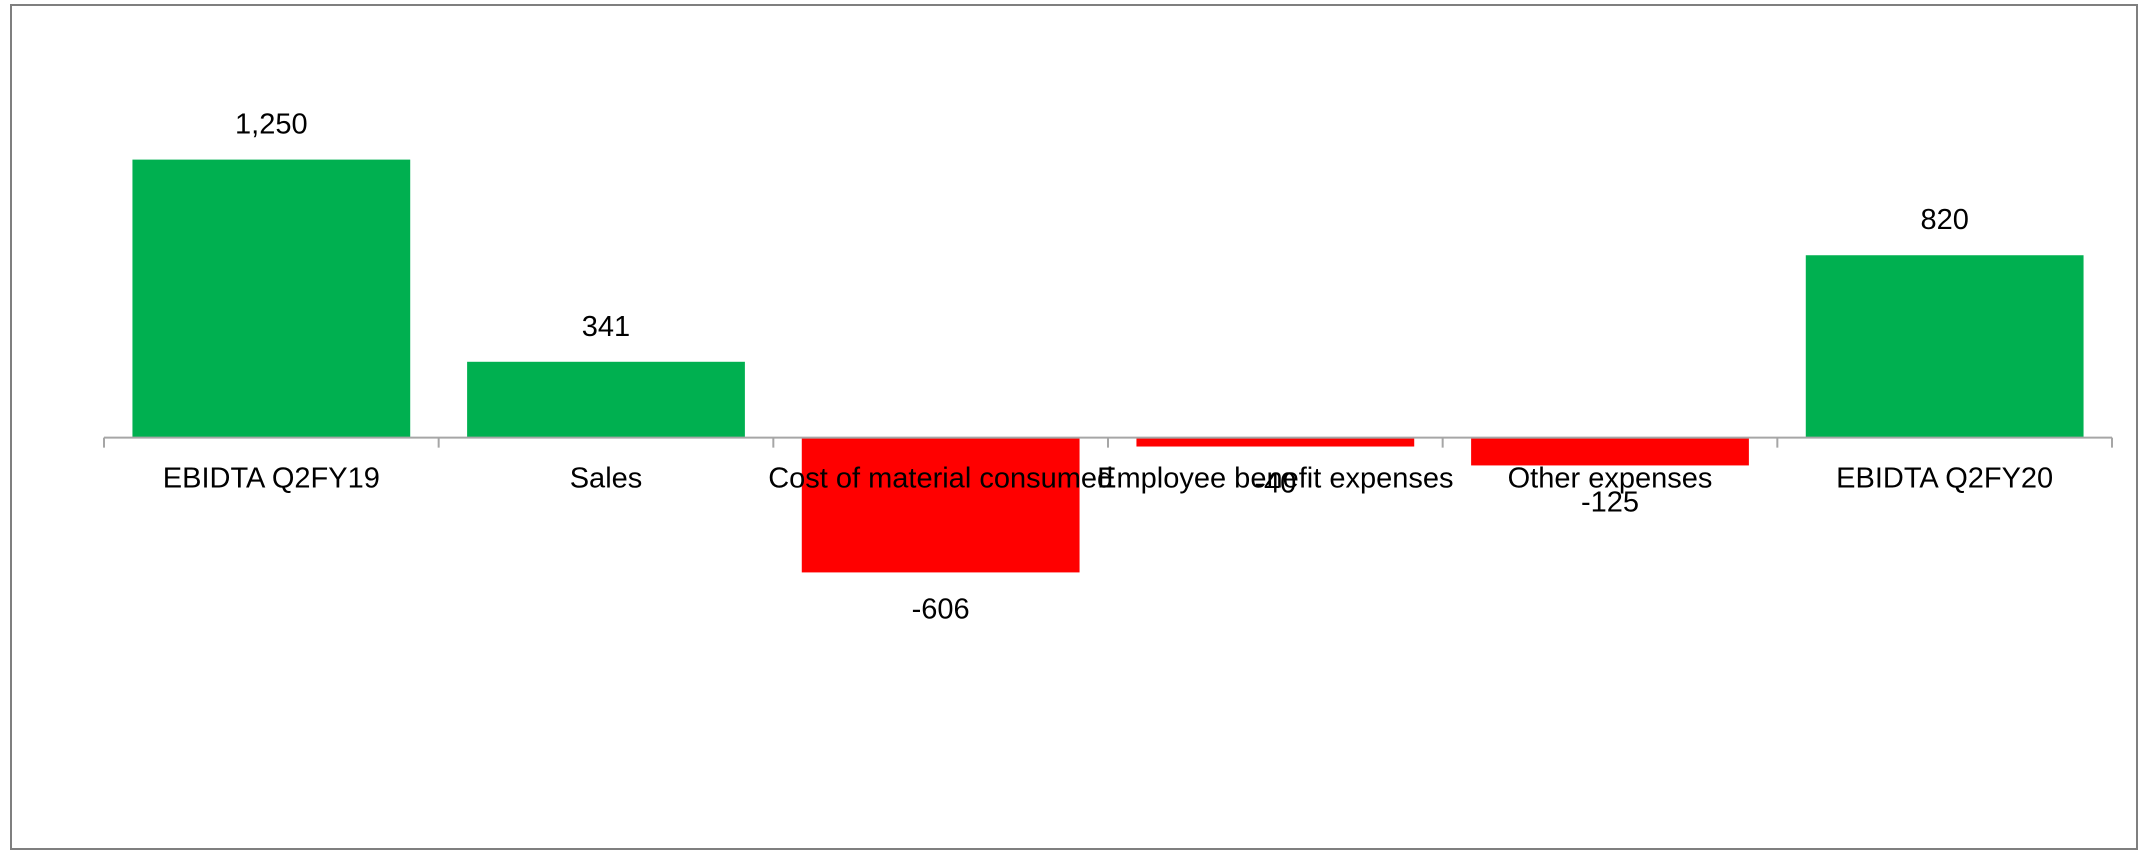 The image size is (2141, 852). I want to click on category-label-1: EBIDTA Q2FY19, so click(271, 479).